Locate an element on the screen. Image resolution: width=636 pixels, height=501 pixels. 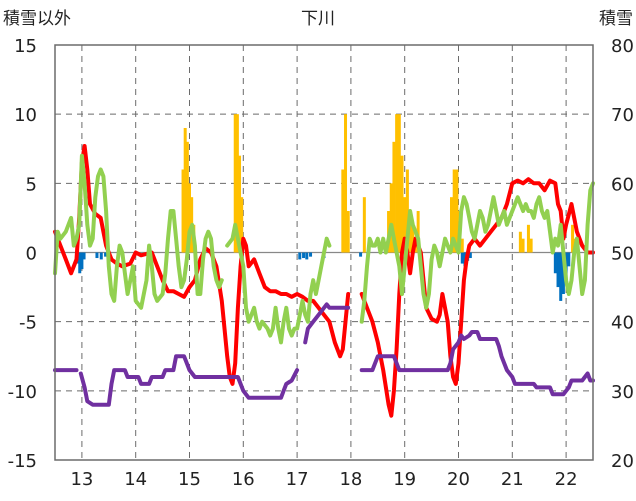
right-tick-label: 60 is located at coordinates (622, 184).